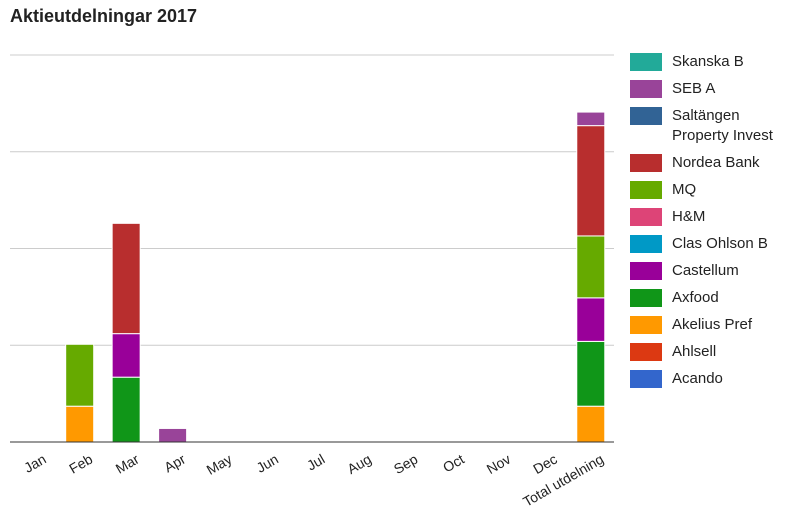  Describe the element at coordinates (720, 243) in the screenshot. I see `legend-label: Clas Ohlson B` at that location.